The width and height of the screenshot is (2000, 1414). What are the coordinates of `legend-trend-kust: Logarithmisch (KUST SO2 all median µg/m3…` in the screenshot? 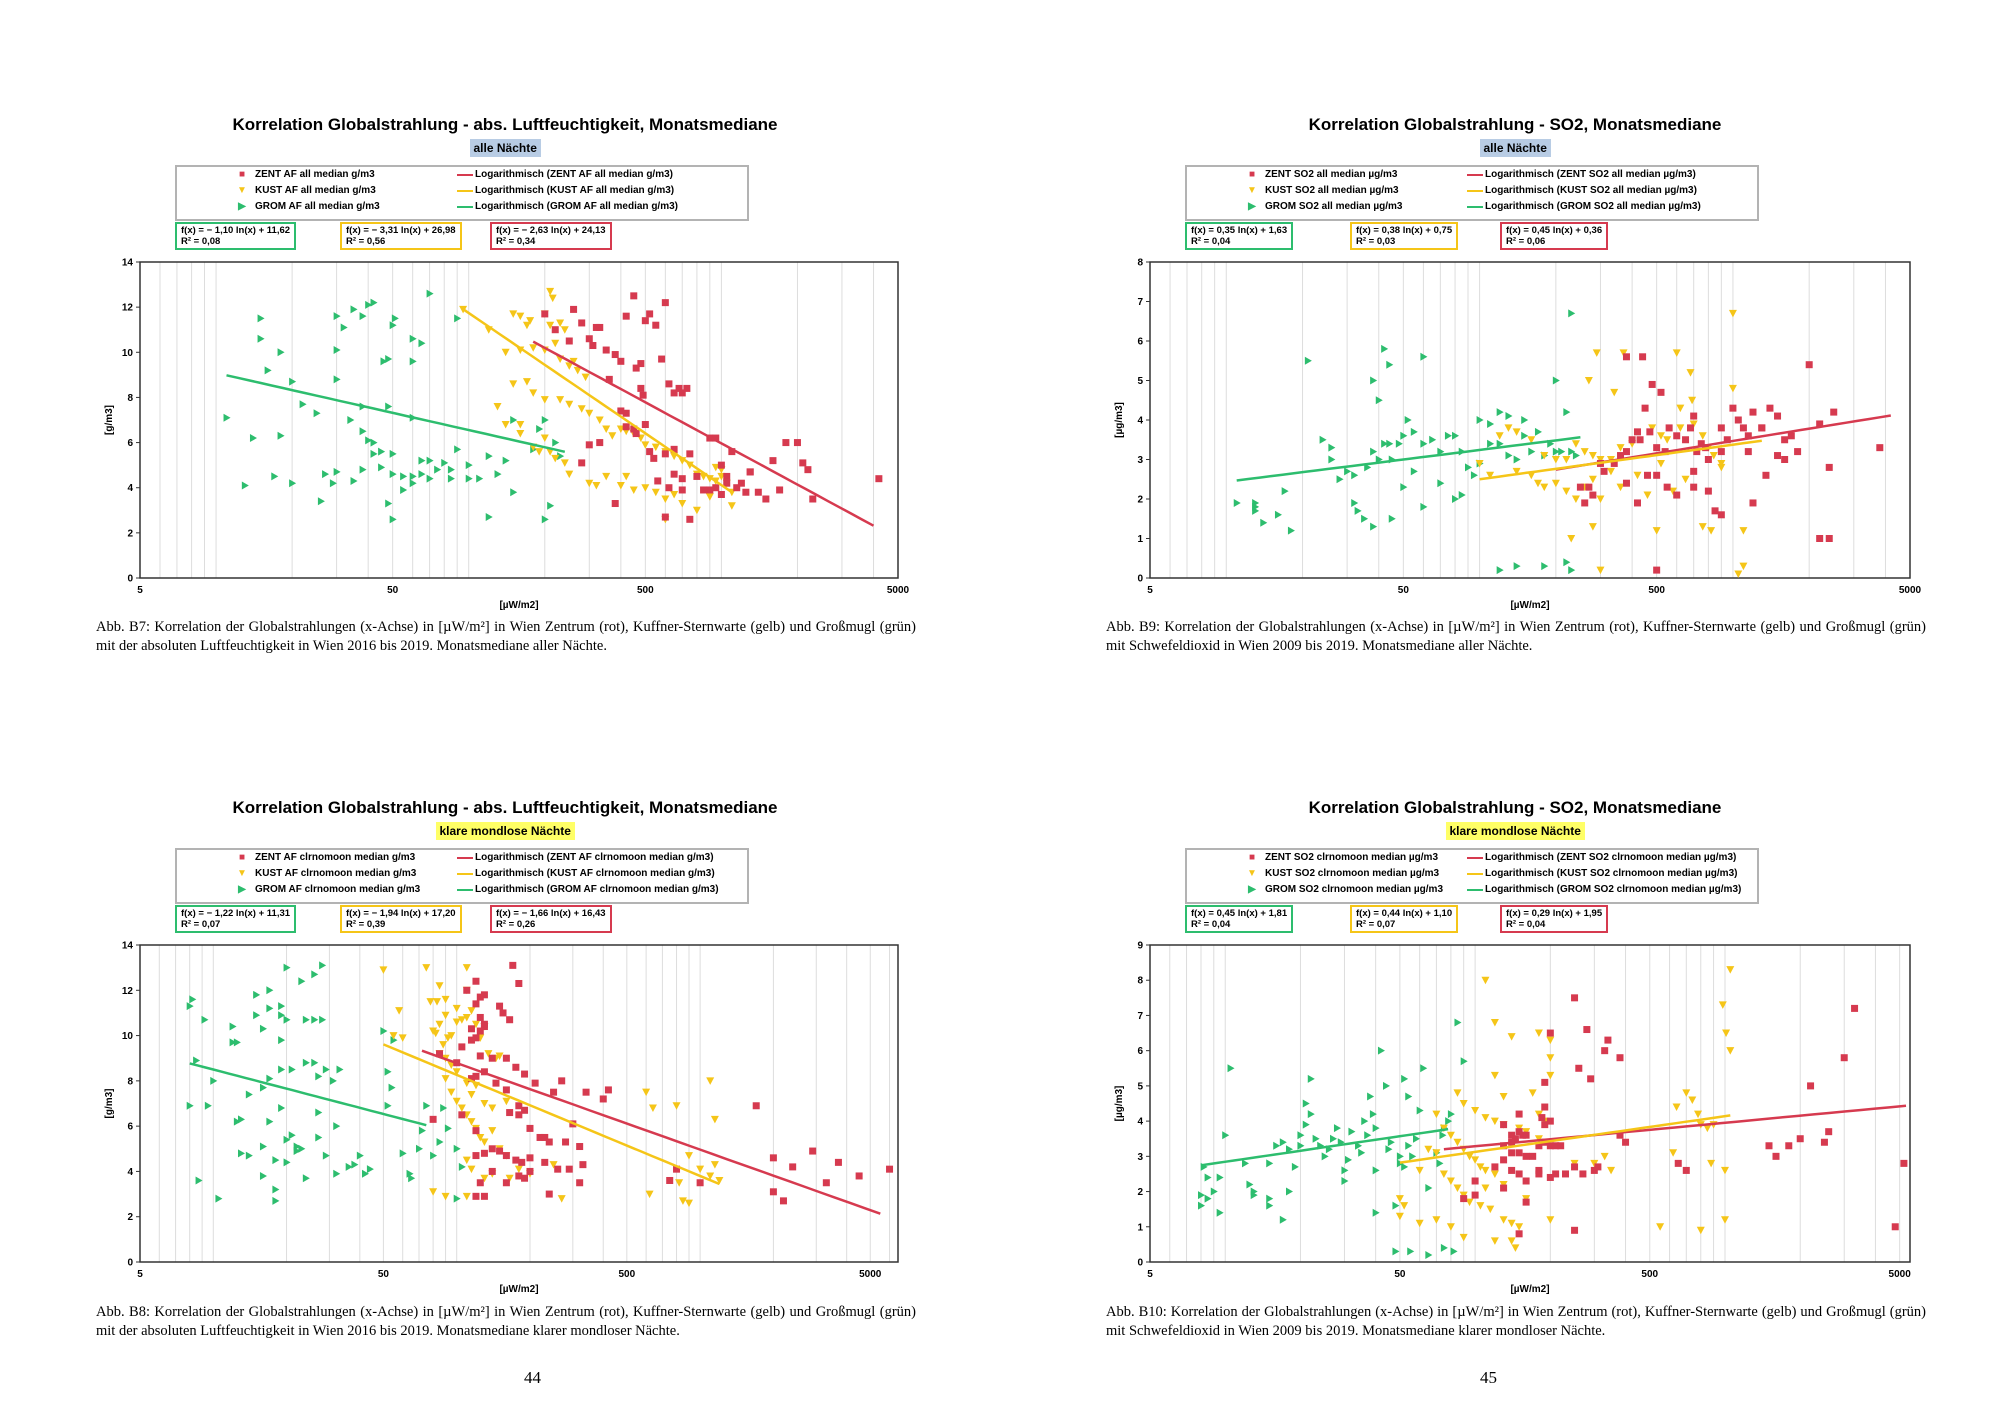 It's located at (1582, 190).